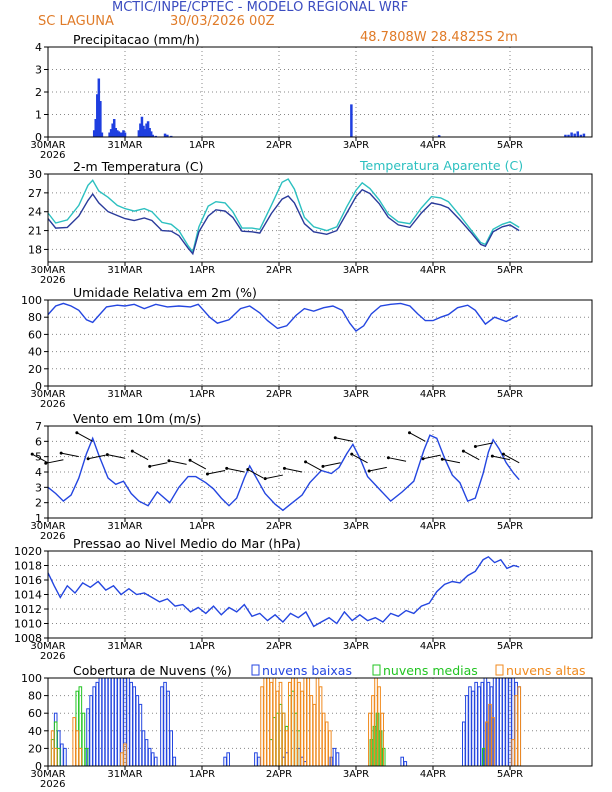 This screenshot has height=792, width=612. Describe the element at coordinates (279, 646) in the screenshot. I see `pressure-xtick-label: 2APR` at that location.